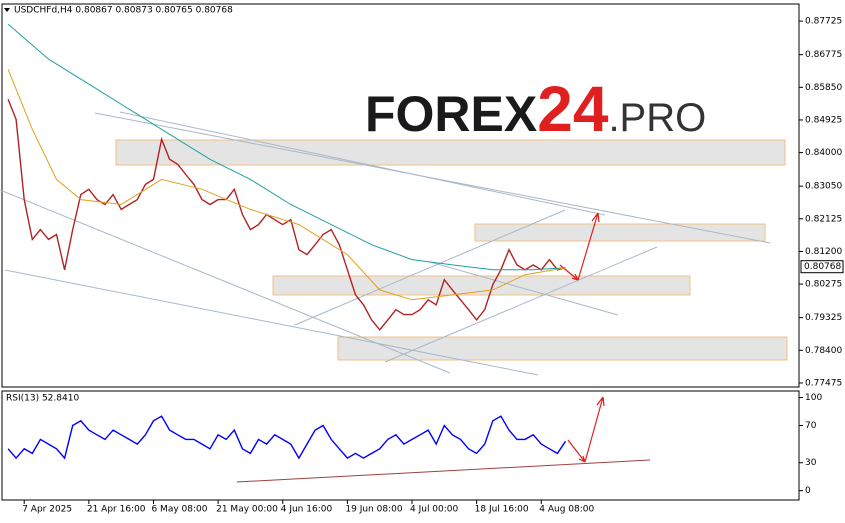 This screenshot has height=523, width=845. What do you see at coordinates (307, 510) in the screenshot?
I see `x-tick-label: 4 Jun 16:00` at bounding box center [307, 510].